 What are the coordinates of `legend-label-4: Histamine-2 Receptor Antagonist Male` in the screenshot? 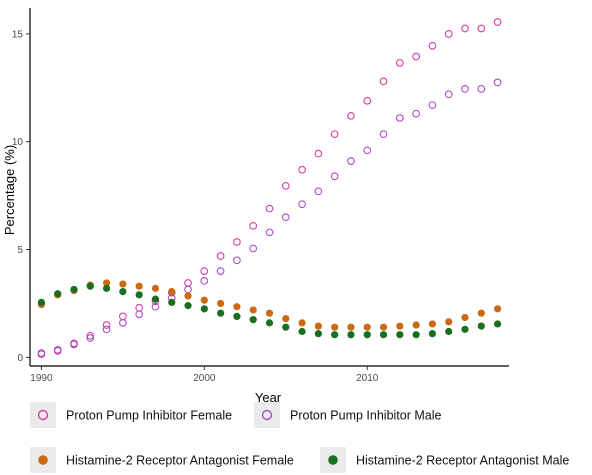 It's located at (462, 461).